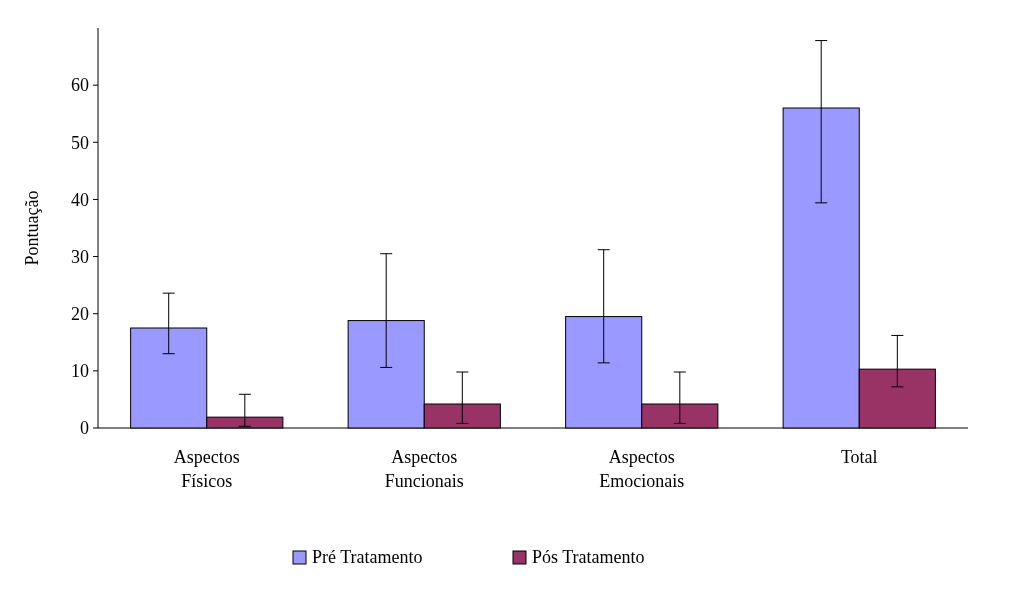 The width and height of the screenshot is (1016, 598). I want to click on x-tick-label: Aspectos Emocionais, so click(642, 469).